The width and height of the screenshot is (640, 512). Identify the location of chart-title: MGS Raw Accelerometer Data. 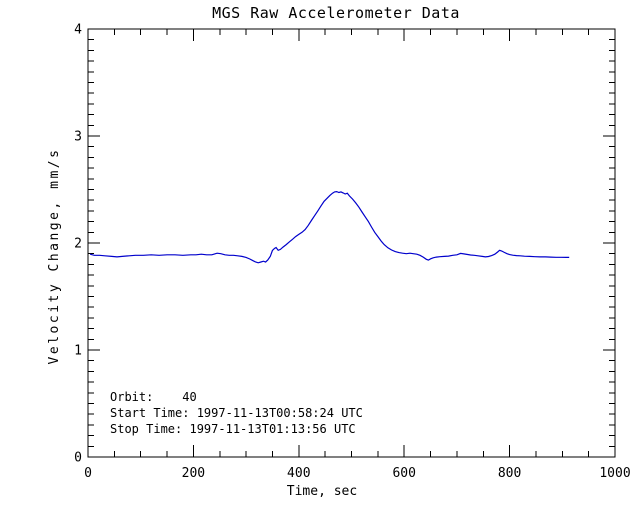
(336, 13).